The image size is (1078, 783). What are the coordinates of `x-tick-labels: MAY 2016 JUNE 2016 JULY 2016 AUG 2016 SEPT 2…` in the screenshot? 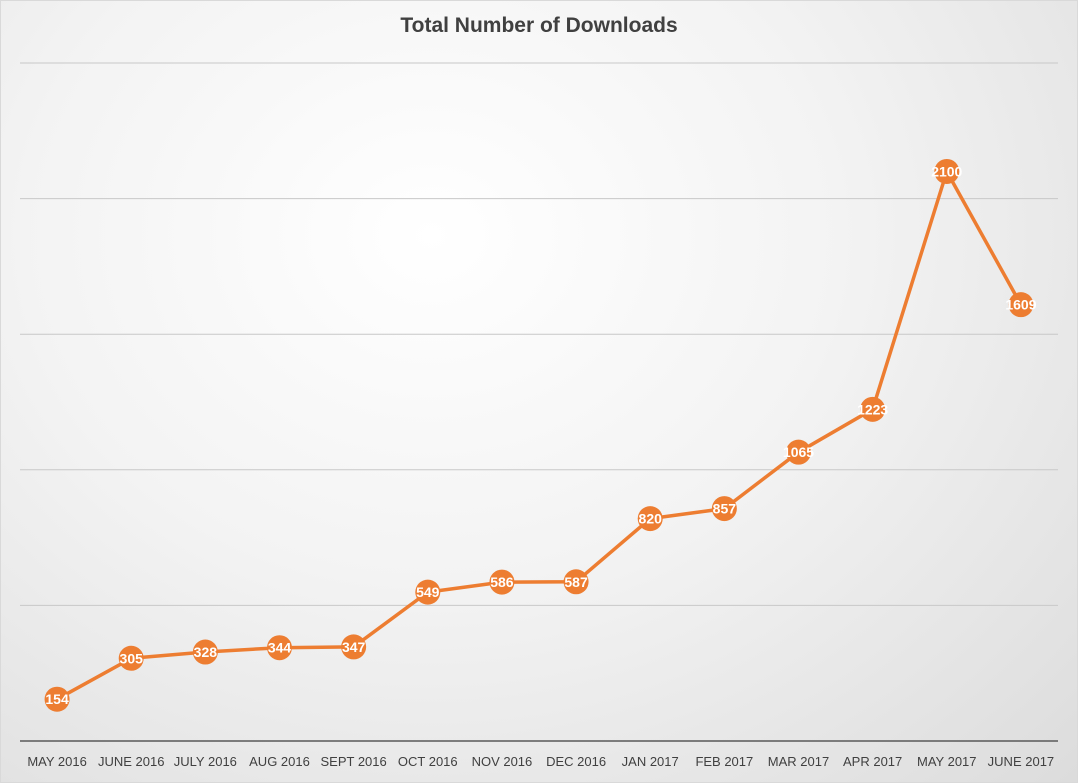 It's located at (540, 761).